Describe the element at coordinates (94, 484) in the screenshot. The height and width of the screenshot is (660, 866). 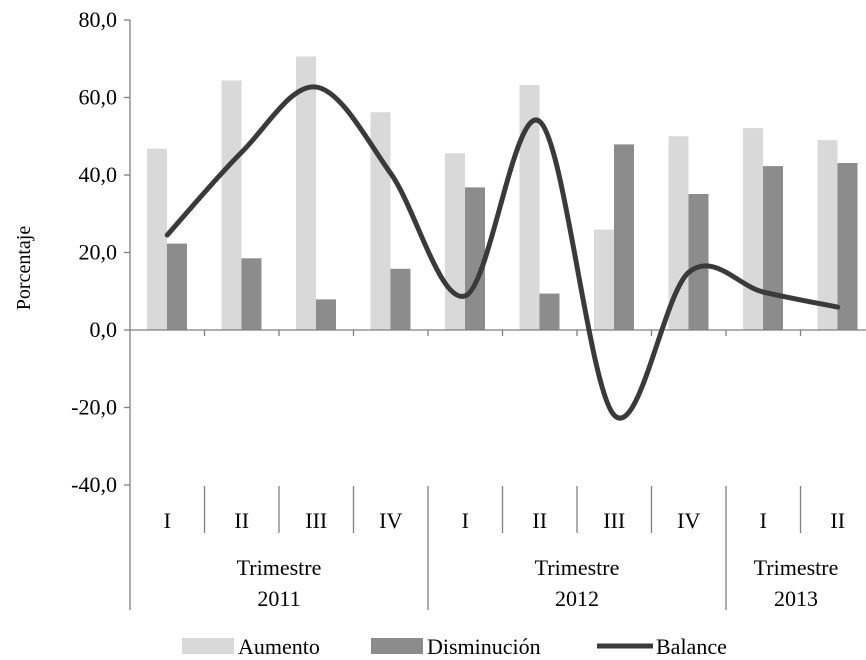
I see `y-tick-label: -40,0` at that location.